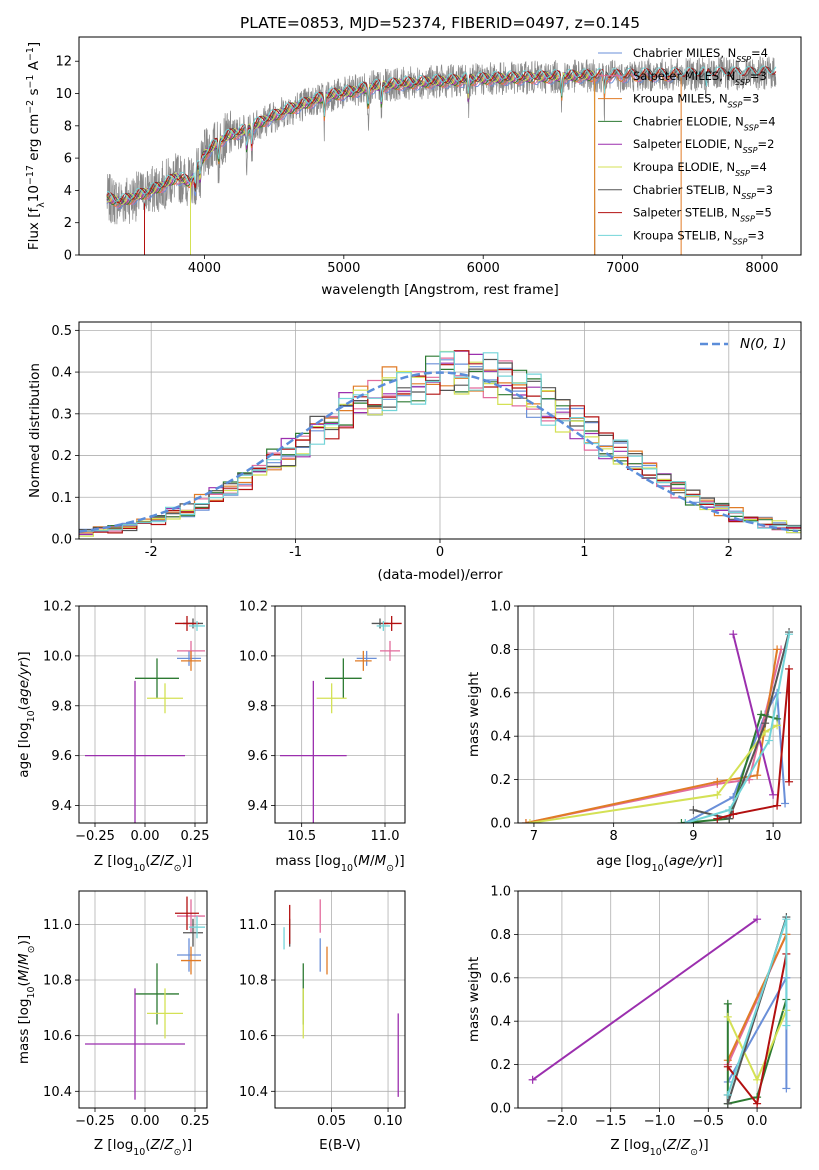 This screenshot has width=819, height=1170. What do you see at coordinates (34, 229) in the screenshot?
I see `label-part: Flux [f` at bounding box center [34, 229].